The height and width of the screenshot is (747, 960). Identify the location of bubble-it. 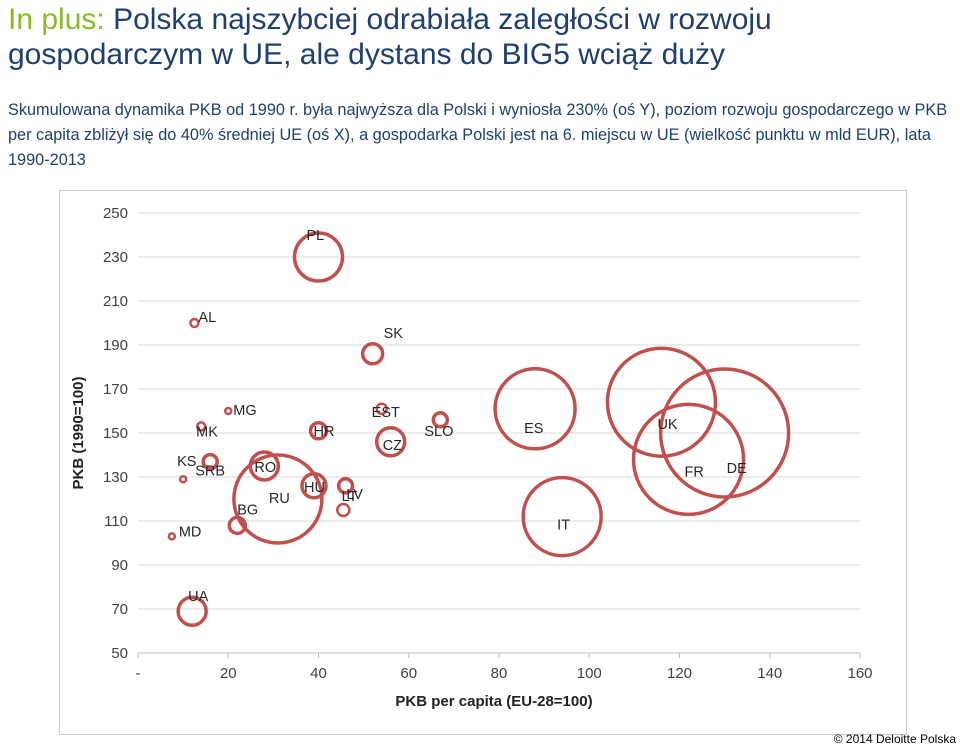
(562, 516).